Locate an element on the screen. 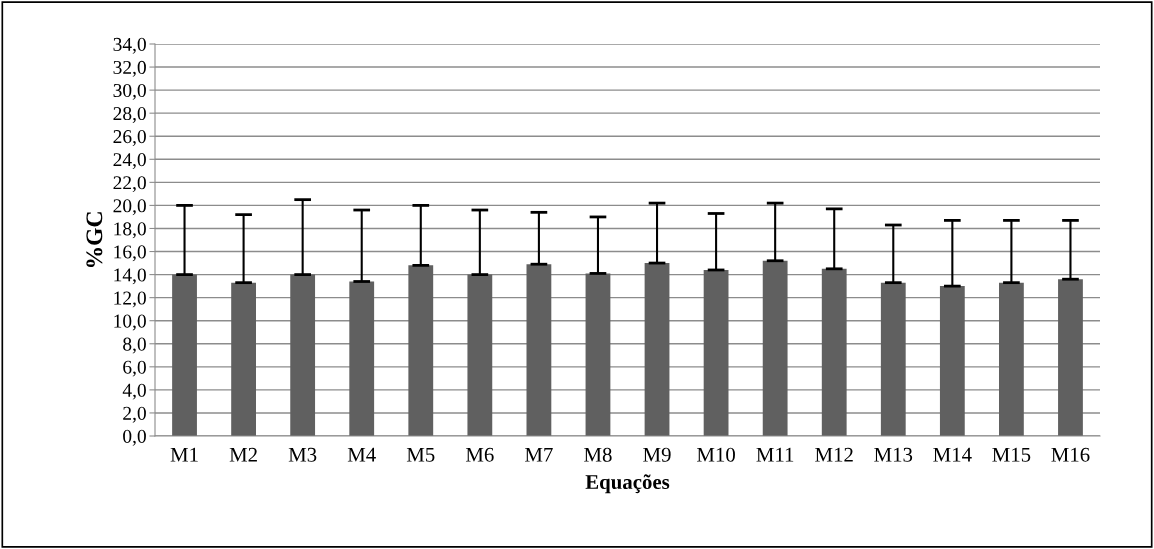 This screenshot has width=1154, height=549. y-tick-label: 22,0 is located at coordinates (129, 184).